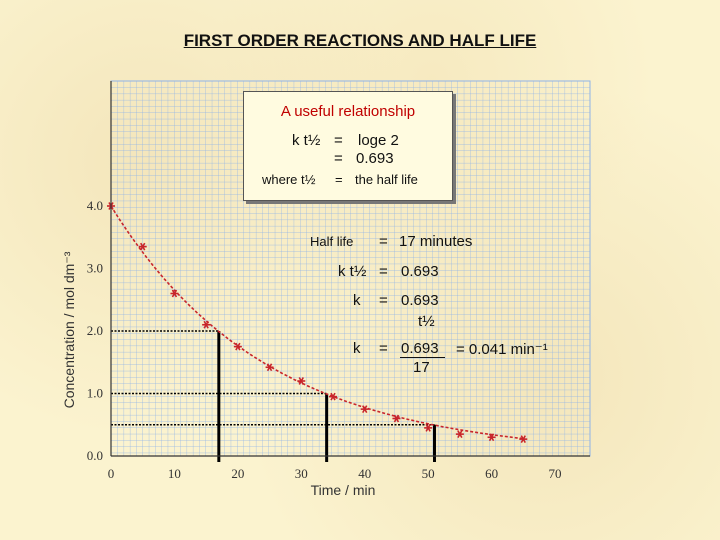 Image resolution: width=720 pixels, height=540 pixels. Describe the element at coordinates (343, 490) in the screenshot. I see `x-axis-label: Time / min` at that location.